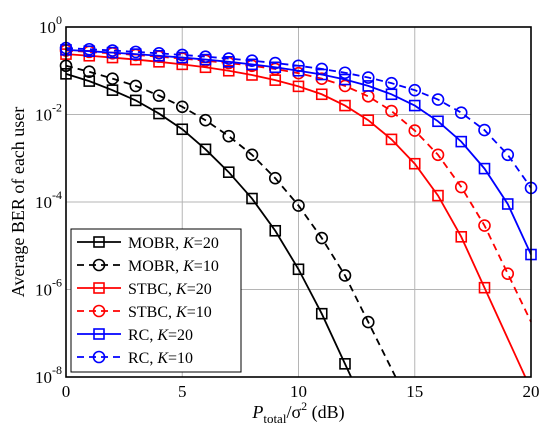  I want to click on y-tick-label: 10⁻⁴, so click(48, 200).